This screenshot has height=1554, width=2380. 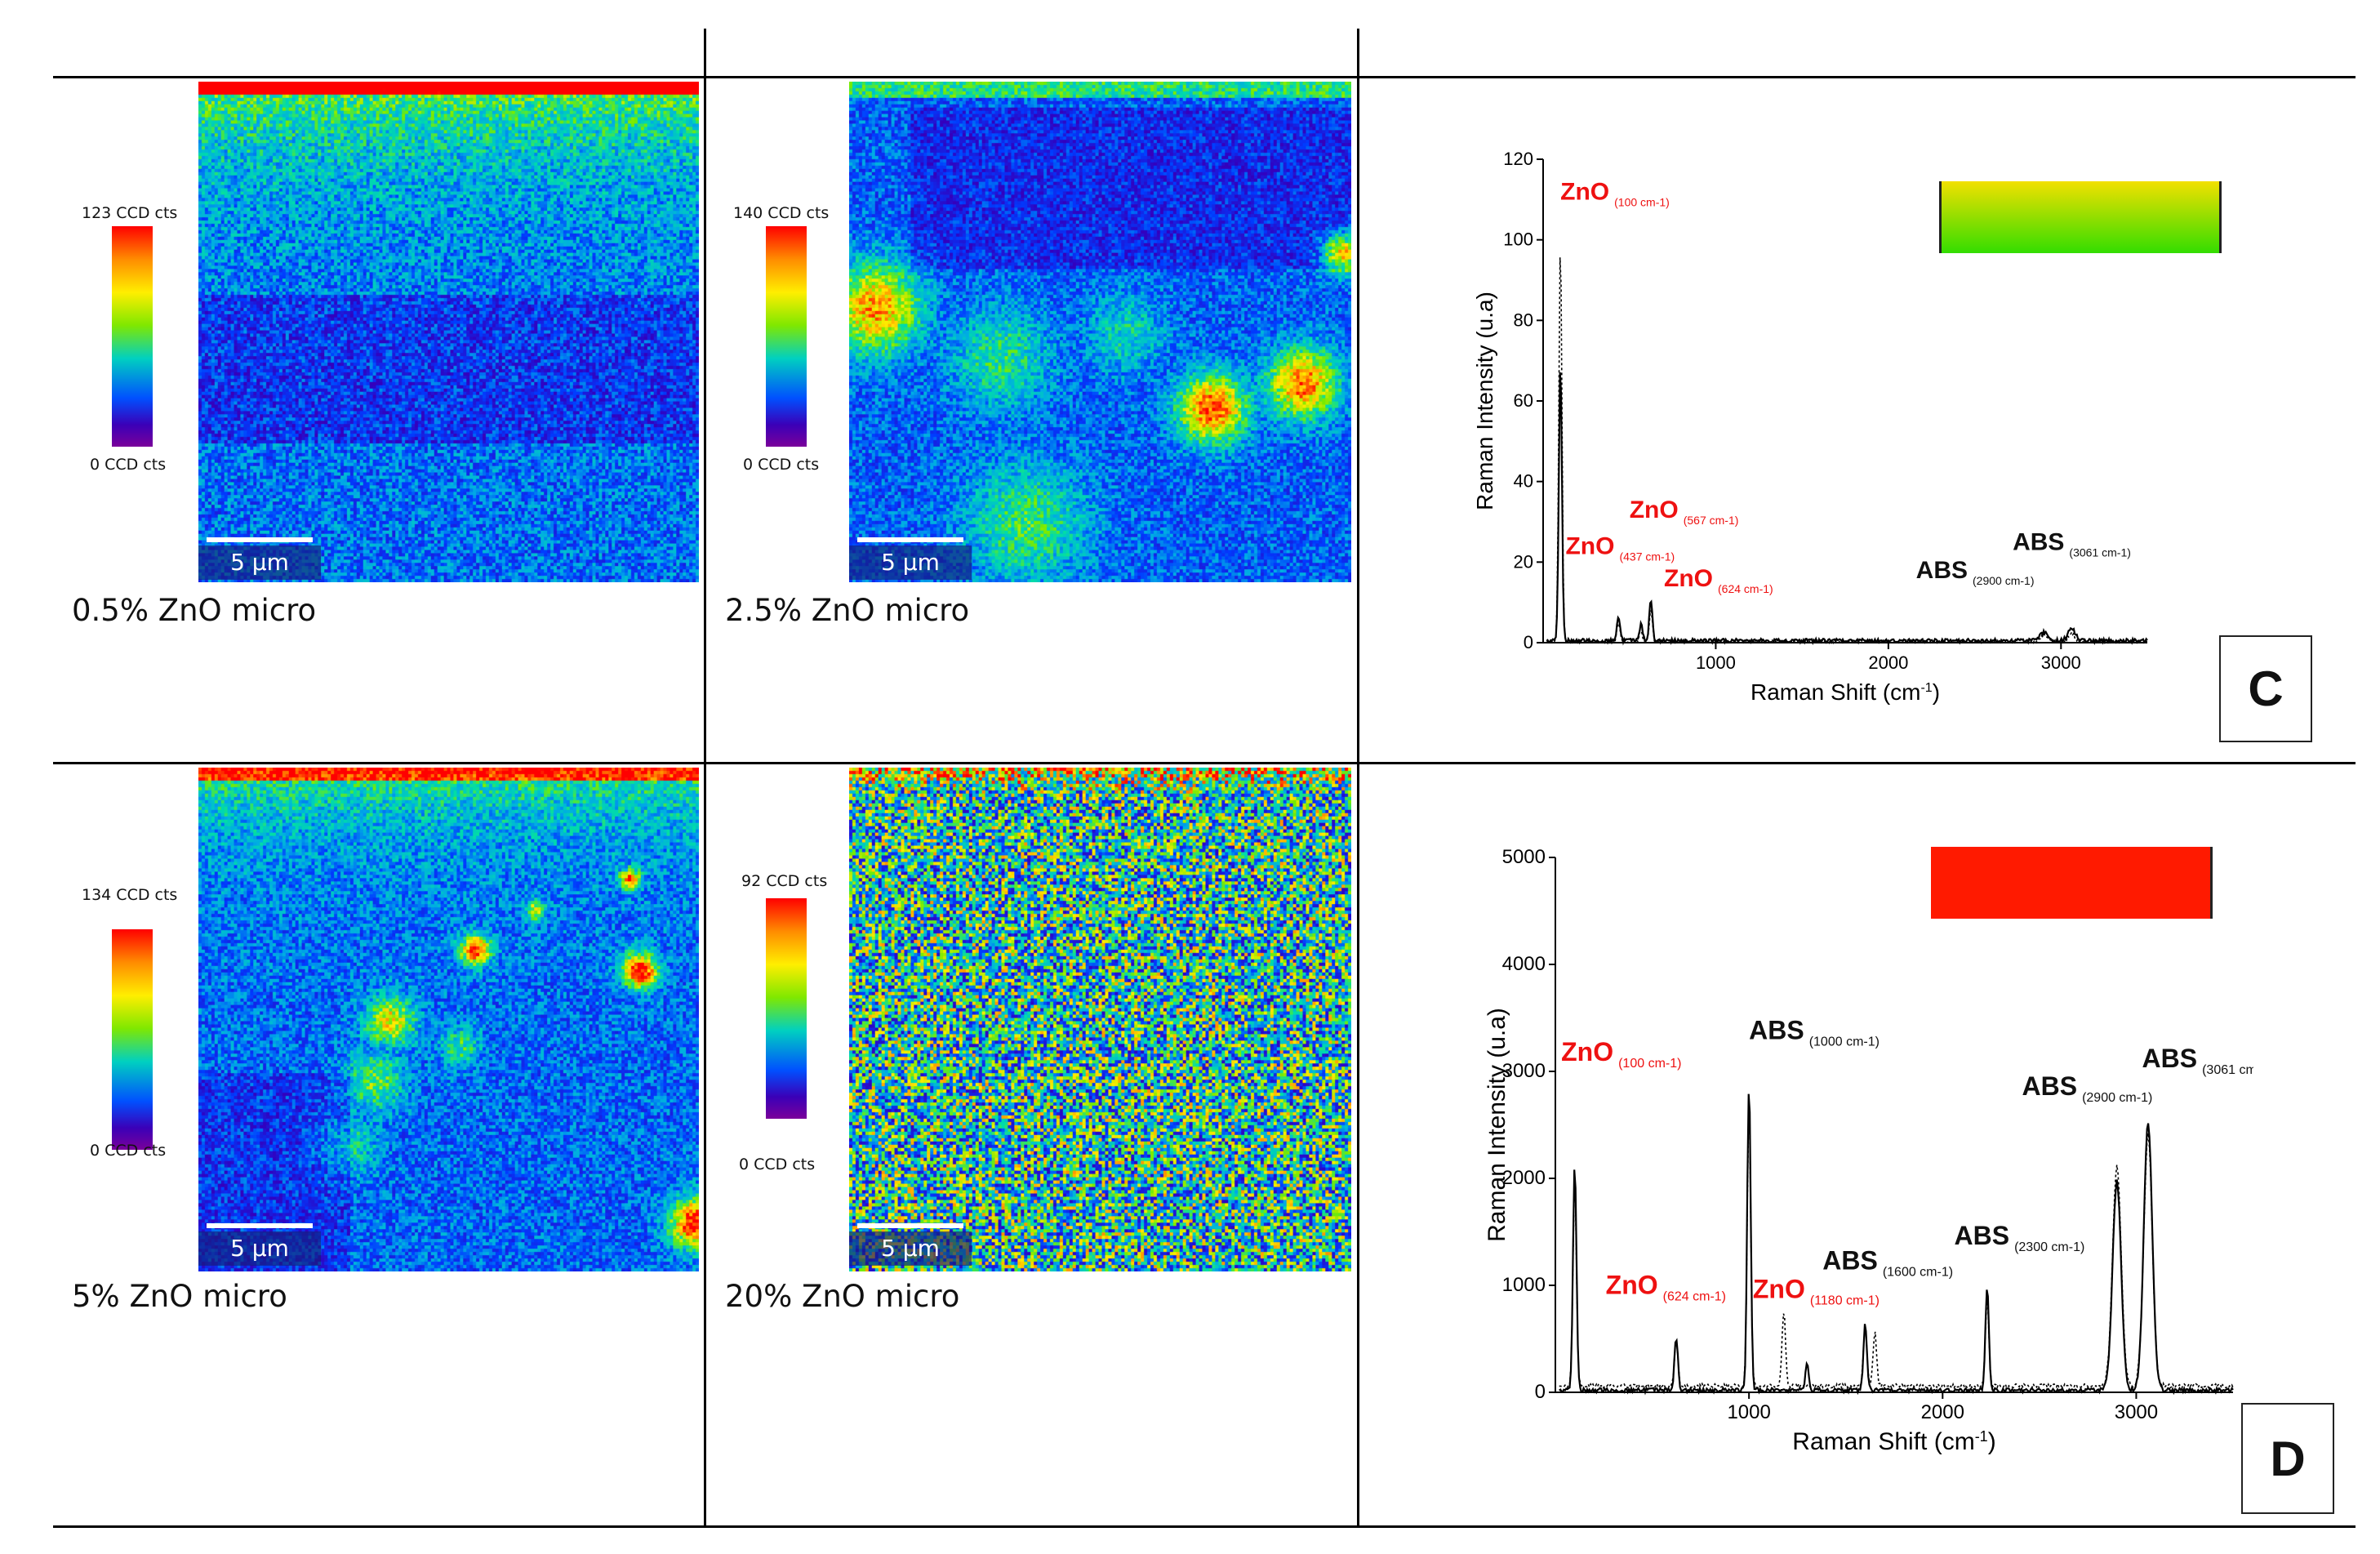 What do you see at coordinates (848, 610) in the screenshot?
I see `map-caption: 2.5% ZnO micro` at bounding box center [848, 610].